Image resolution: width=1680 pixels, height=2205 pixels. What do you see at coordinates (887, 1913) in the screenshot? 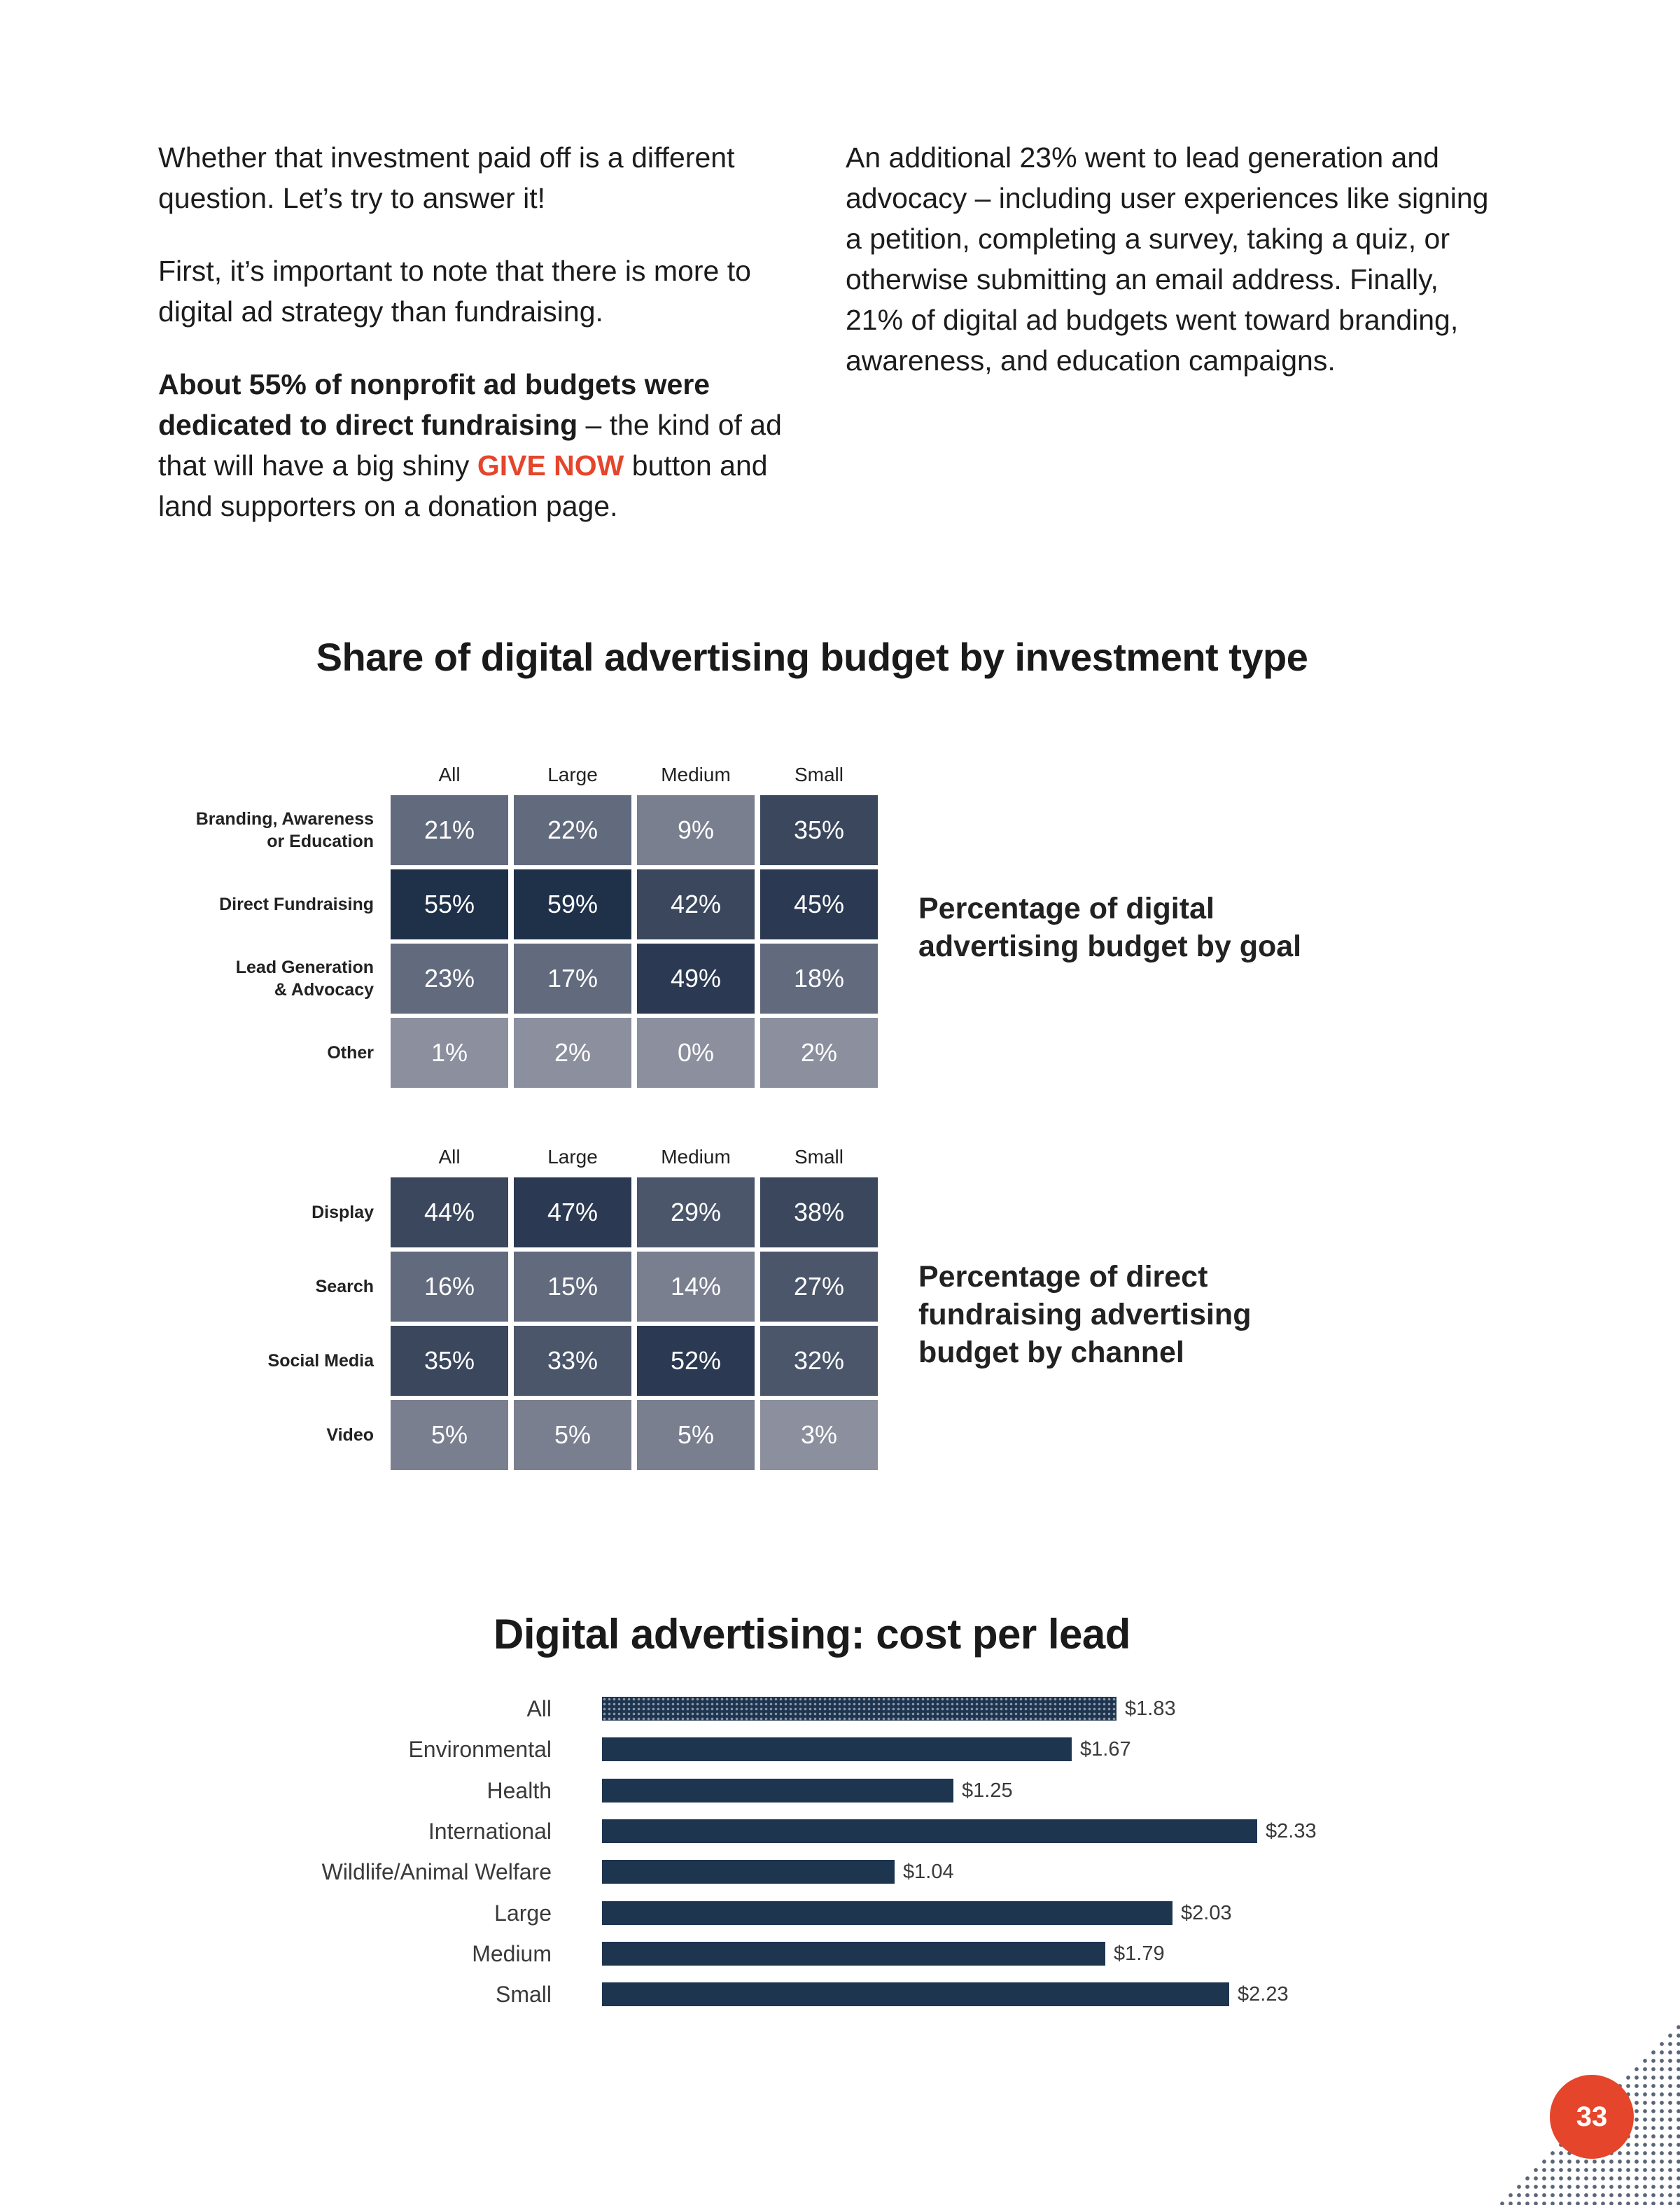
I see `bar-large` at bounding box center [887, 1913].